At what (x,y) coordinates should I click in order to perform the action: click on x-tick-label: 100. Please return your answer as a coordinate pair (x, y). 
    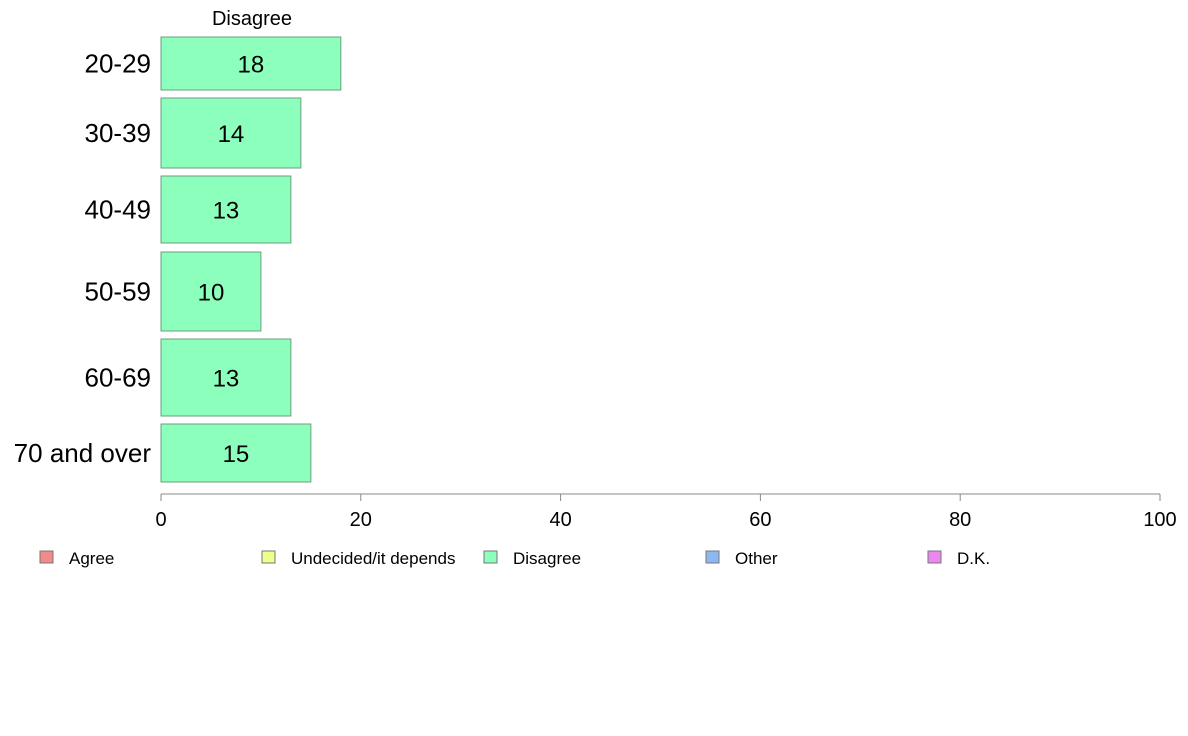
    Looking at the image, I should click on (1159, 520).